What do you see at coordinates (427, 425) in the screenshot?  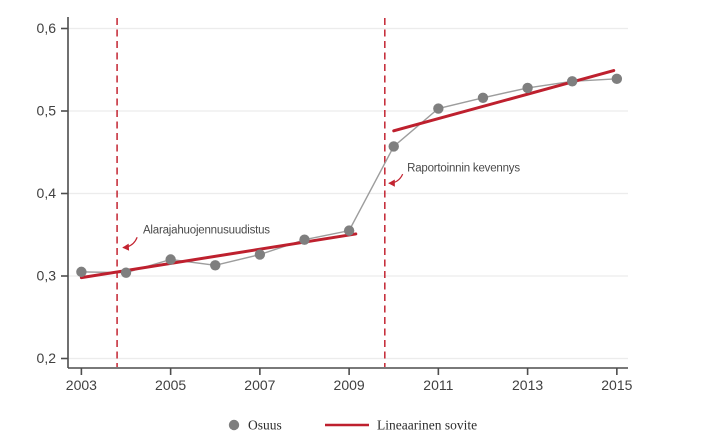 I see `legend-label-fit: Lineaarinen sovite` at bounding box center [427, 425].